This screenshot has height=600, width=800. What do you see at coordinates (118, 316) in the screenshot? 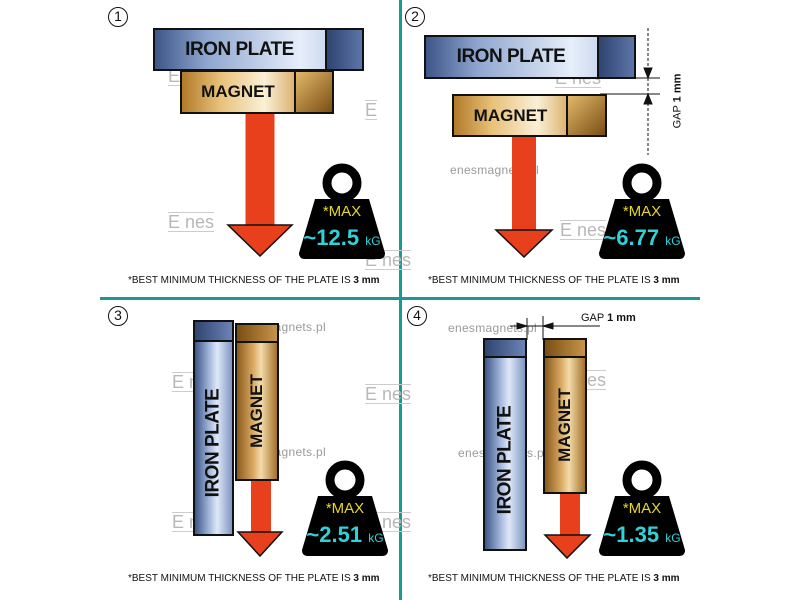
I see `panel-number: 3` at bounding box center [118, 316].